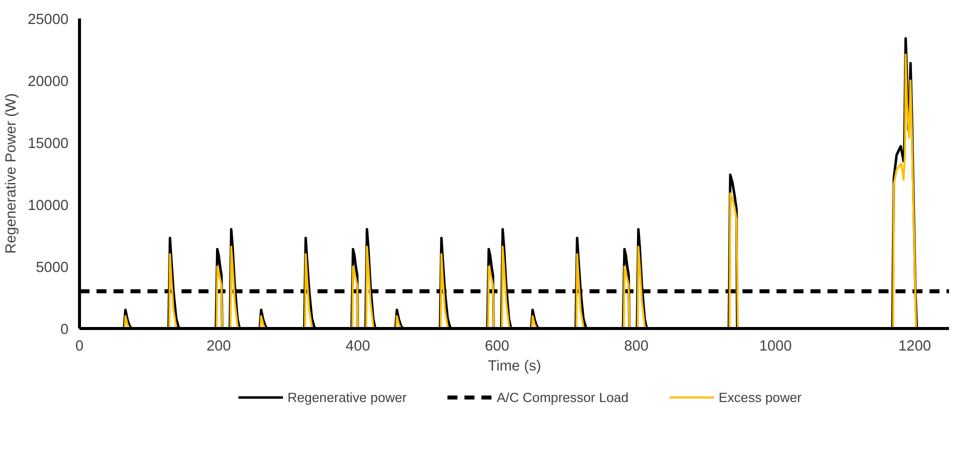  What do you see at coordinates (79, 346) in the screenshot?
I see `x-tick-label: 0` at bounding box center [79, 346].